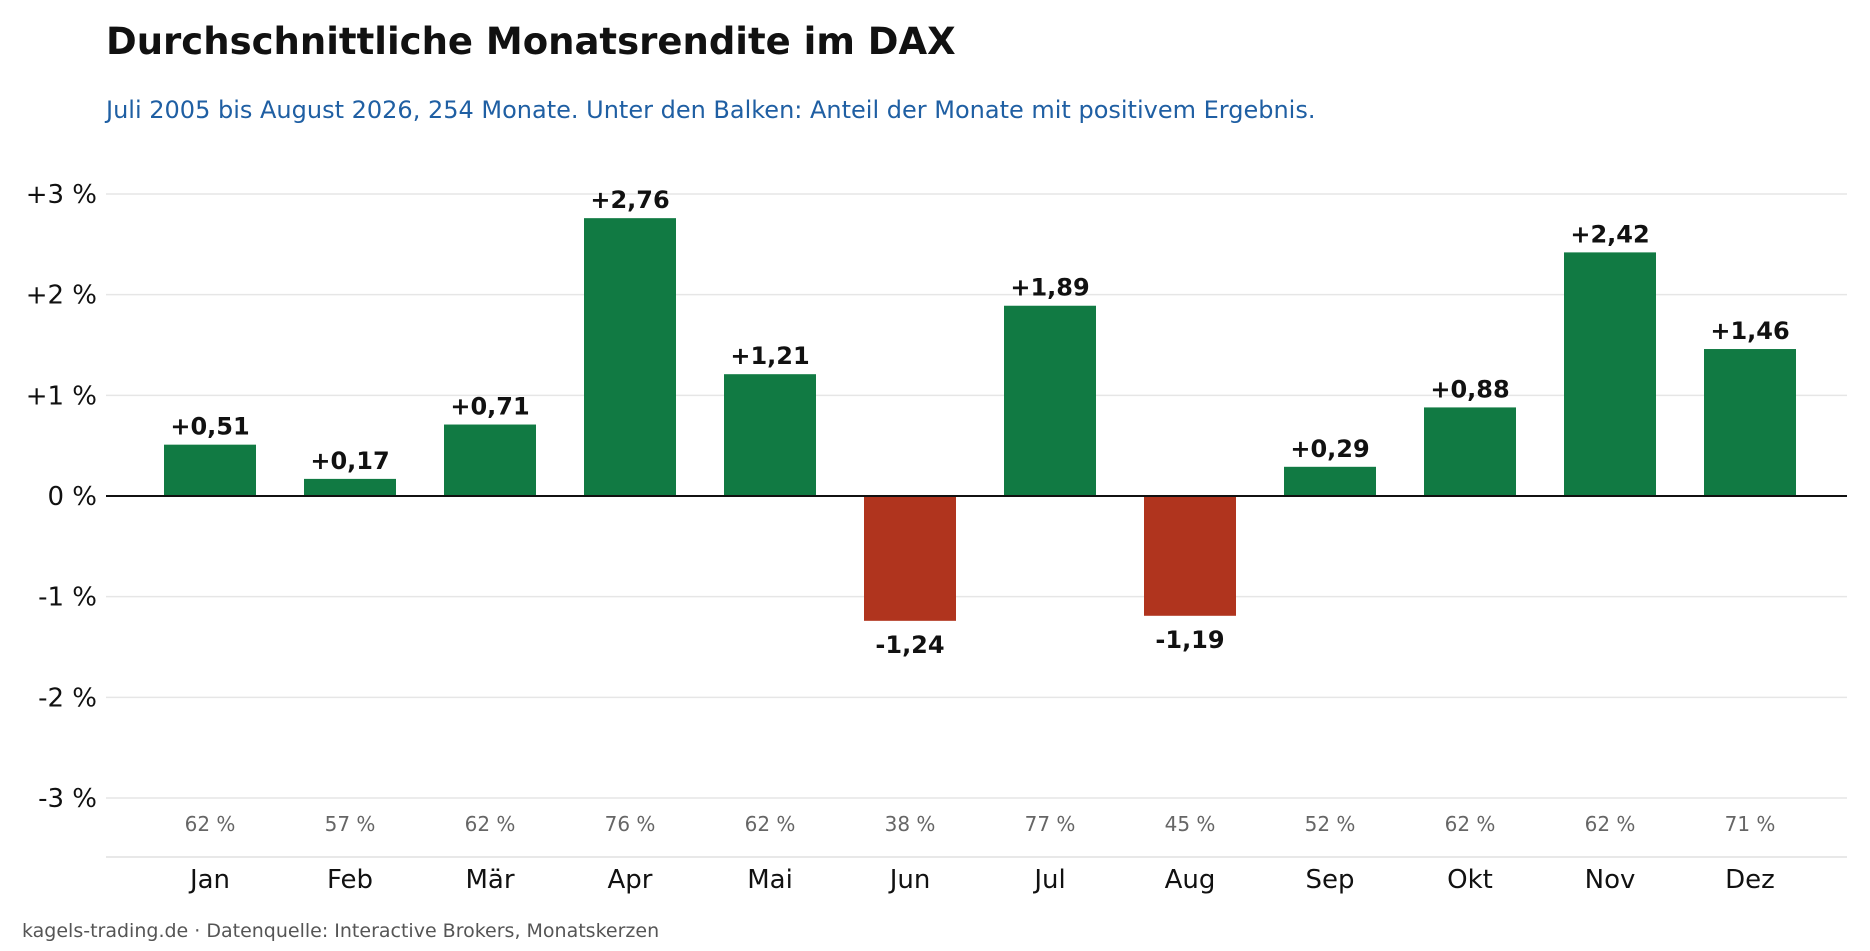 The image size is (1870, 951). Describe the element at coordinates (1189, 640) in the screenshot. I see `value-label: -1,19` at that location.